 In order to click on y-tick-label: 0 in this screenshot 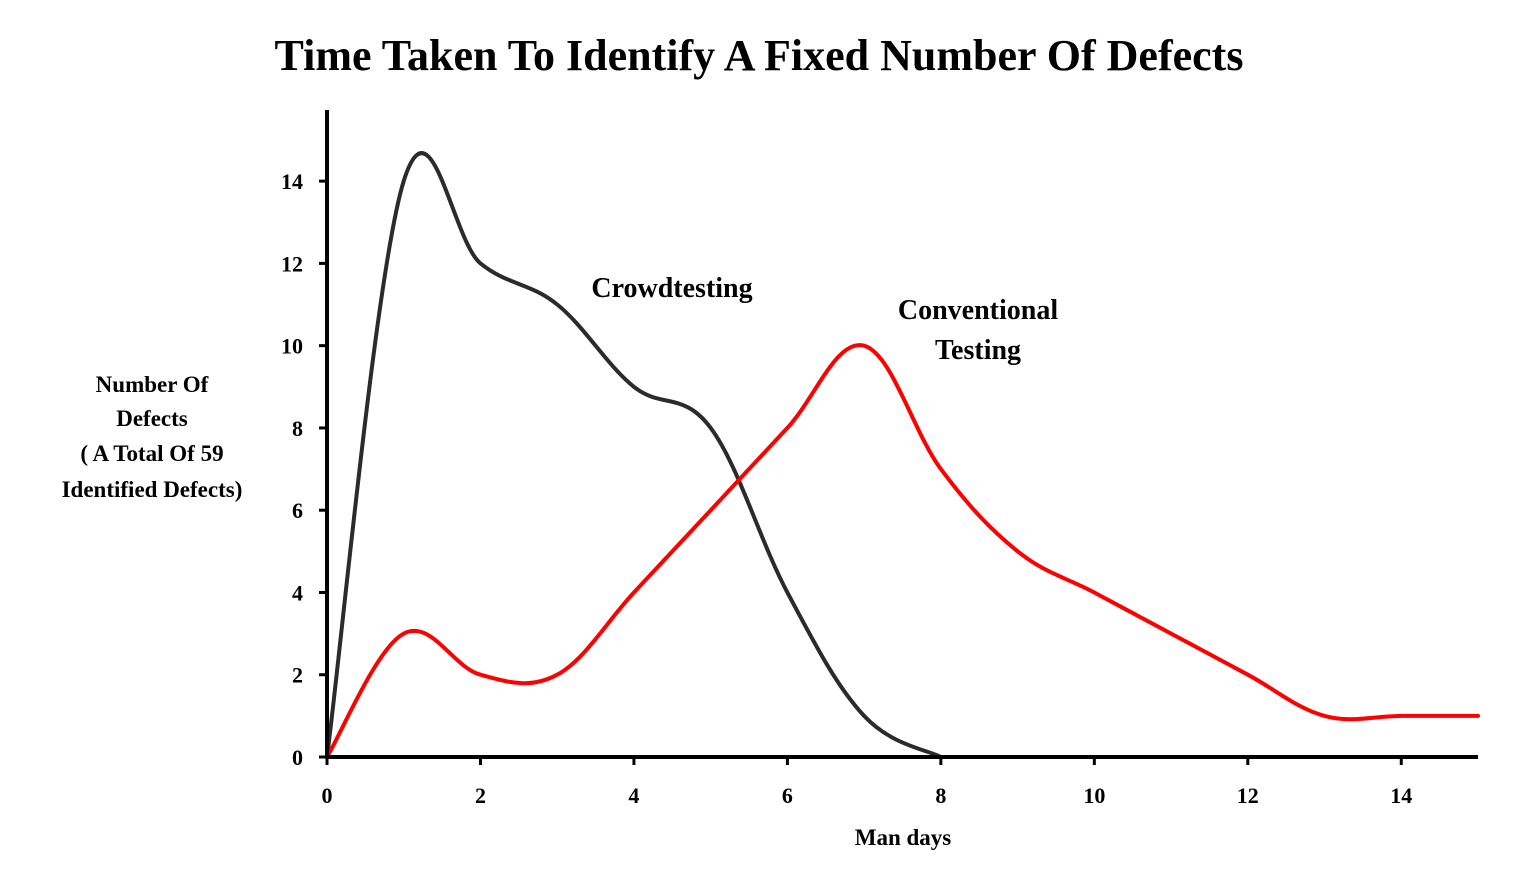, I will do `click(297, 757)`.